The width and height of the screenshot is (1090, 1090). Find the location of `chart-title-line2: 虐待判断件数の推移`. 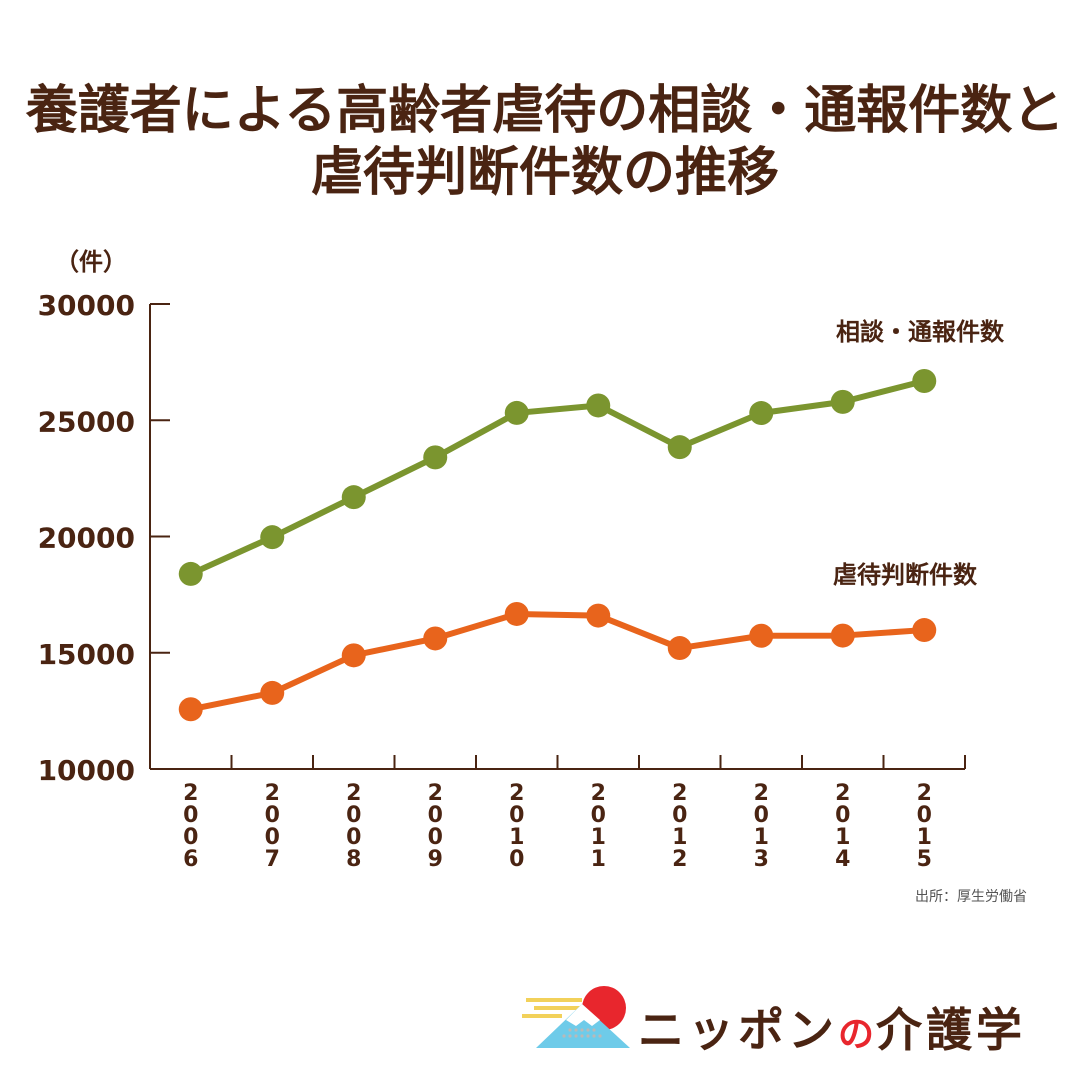

chart-title-line2: 虐待判断件数の推移 is located at coordinates (544, 173).